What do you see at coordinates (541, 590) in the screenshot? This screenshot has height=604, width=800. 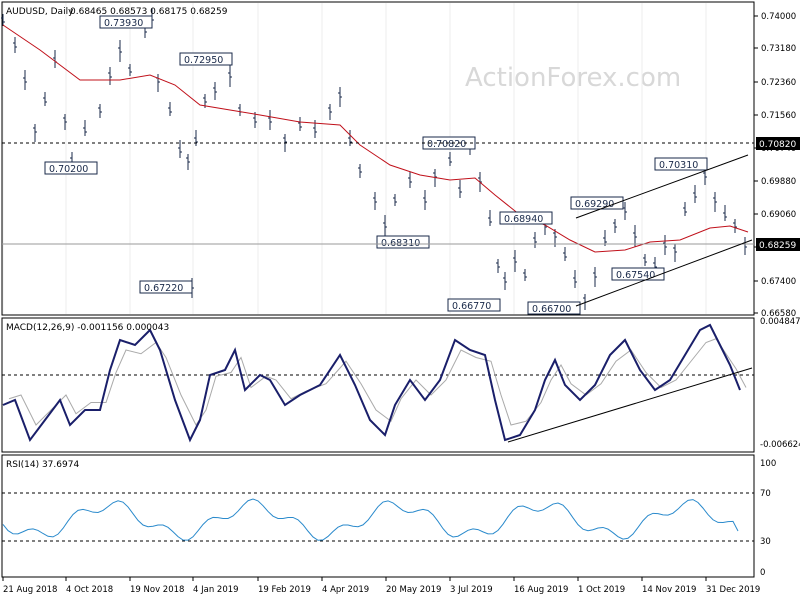 I see `date-tick-label: 16 Aug 2019` at bounding box center [541, 590].